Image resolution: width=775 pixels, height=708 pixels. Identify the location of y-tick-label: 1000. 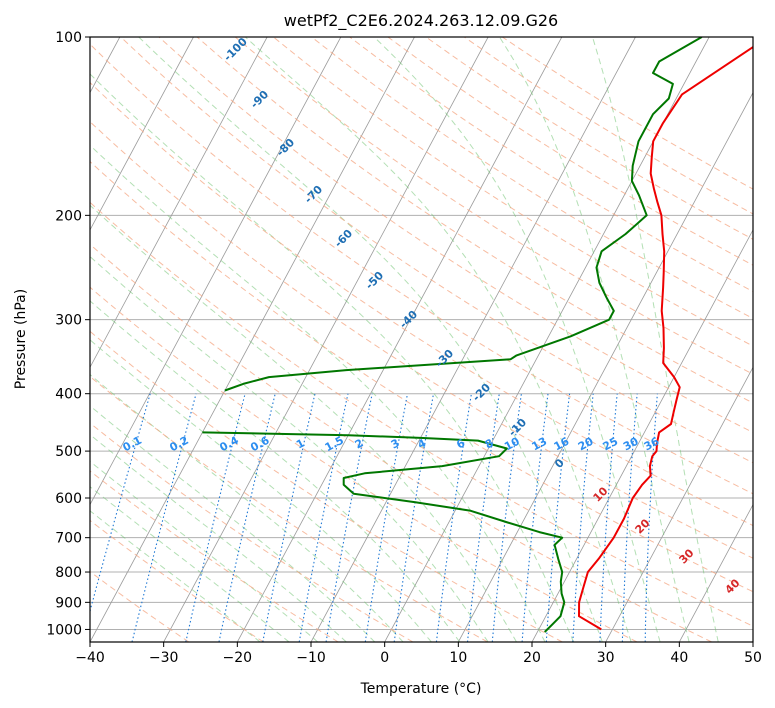
(64, 630).